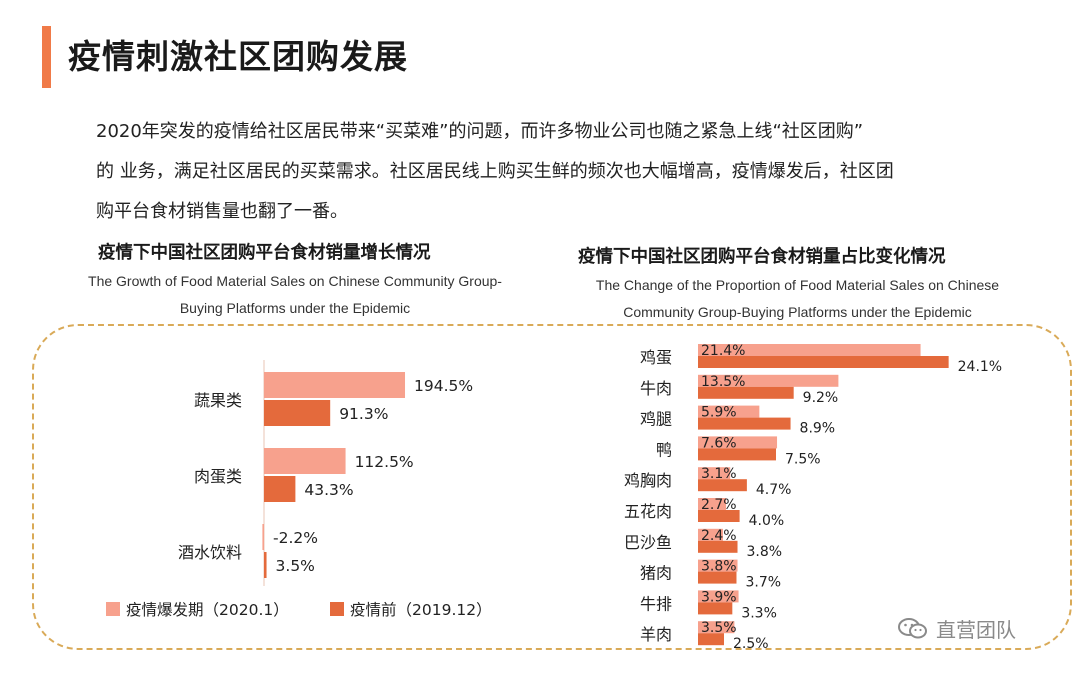 Image resolution: width=1080 pixels, height=679 pixels. Describe the element at coordinates (976, 630) in the screenshot. I see `watermark-text: 直营团队` at that location.